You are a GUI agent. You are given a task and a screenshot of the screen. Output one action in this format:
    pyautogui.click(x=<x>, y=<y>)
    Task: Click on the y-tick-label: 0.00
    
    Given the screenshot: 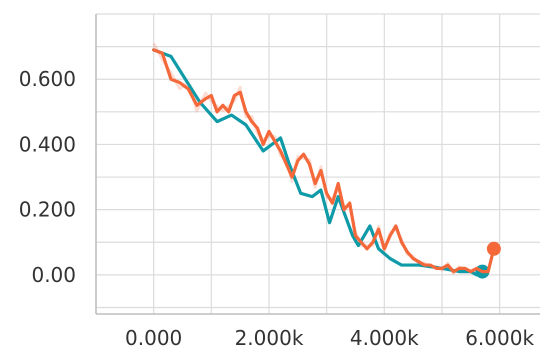 What is the action you would take?
    pyautogui.click(x=53, y=275)
    